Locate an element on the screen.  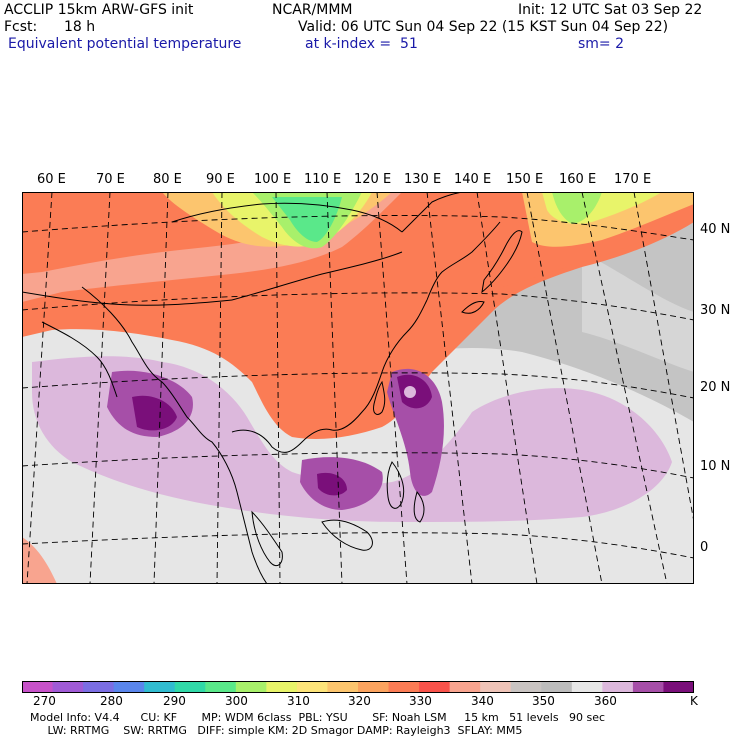
colorbar-unit: K is located at coordinates (694, 701).